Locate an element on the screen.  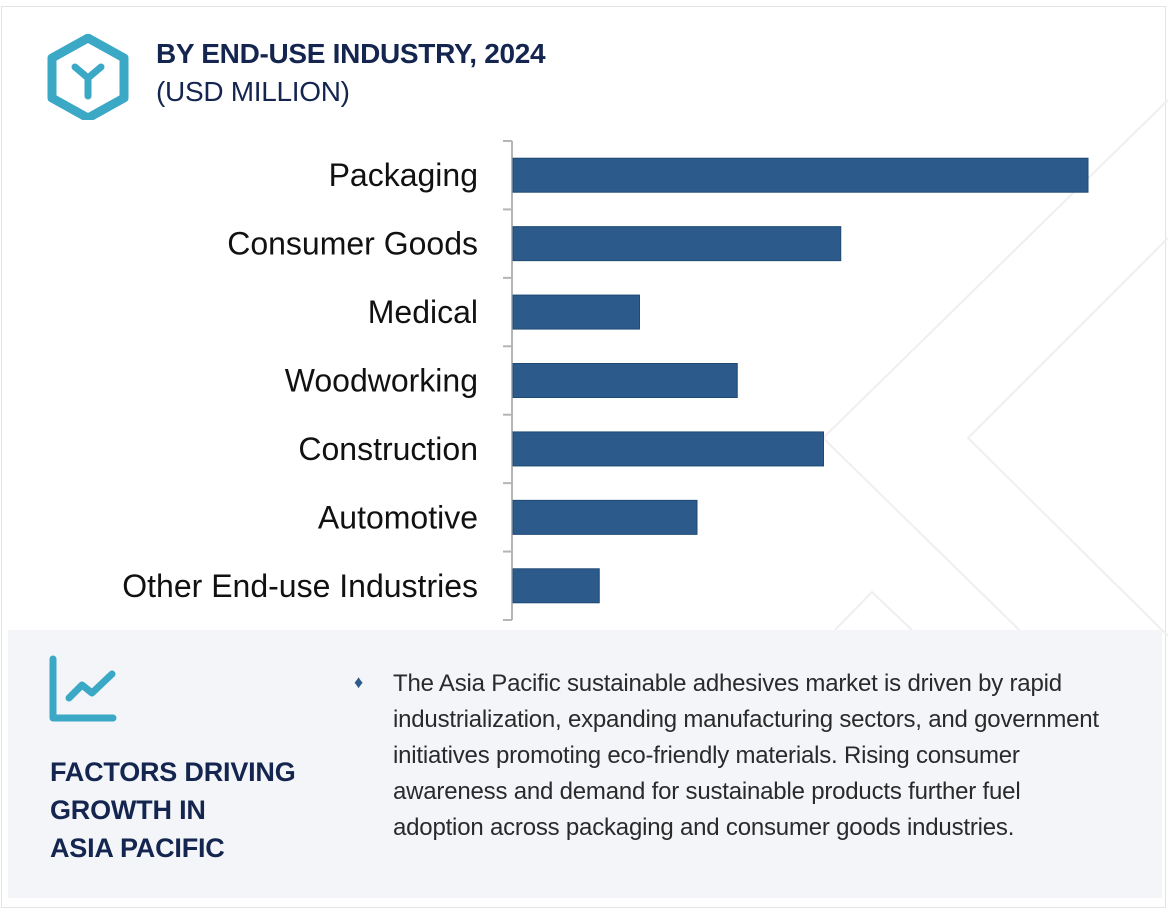
factors-heading: FACTORS DRIVING GROWTH IN ASIA PACIFIC is located at coordinates (173, 810).